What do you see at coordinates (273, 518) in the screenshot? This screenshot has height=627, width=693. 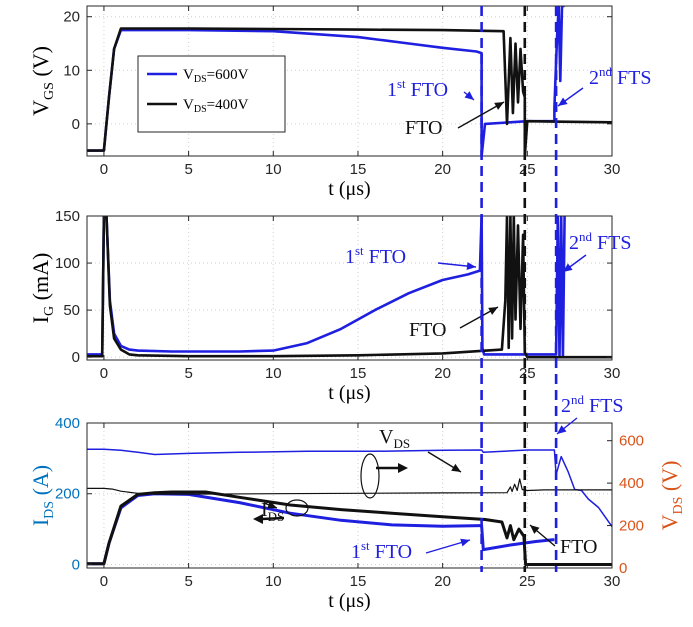 I see `ids-direction-arrow` at bounding box center [273, 518].